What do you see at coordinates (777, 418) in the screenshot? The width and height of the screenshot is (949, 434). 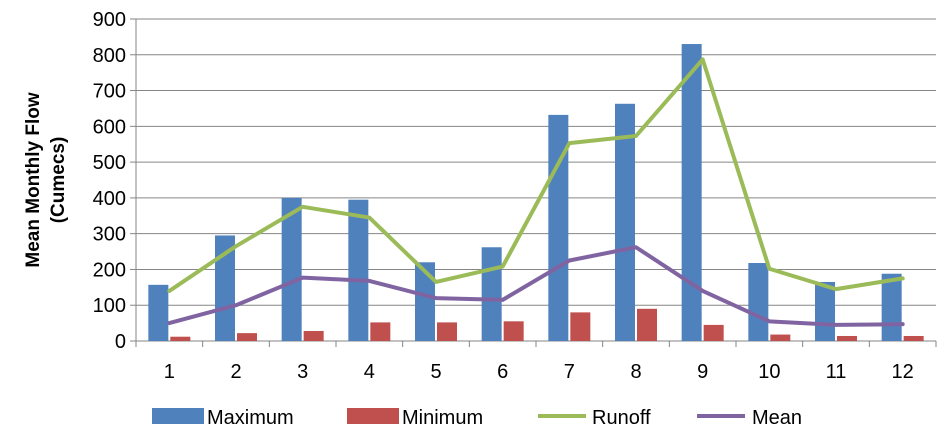 I see `legend-label-mean: Mean` at bounding box center [777, 418].